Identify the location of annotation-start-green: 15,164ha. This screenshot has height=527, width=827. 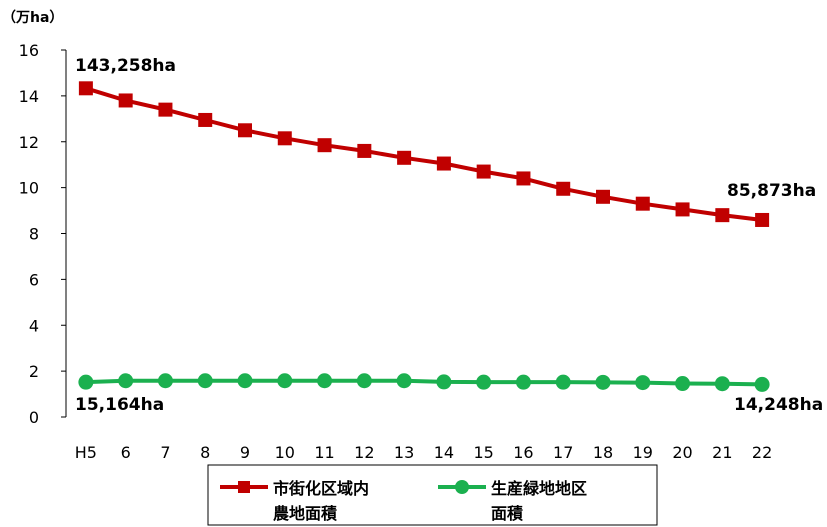
(119, 405).